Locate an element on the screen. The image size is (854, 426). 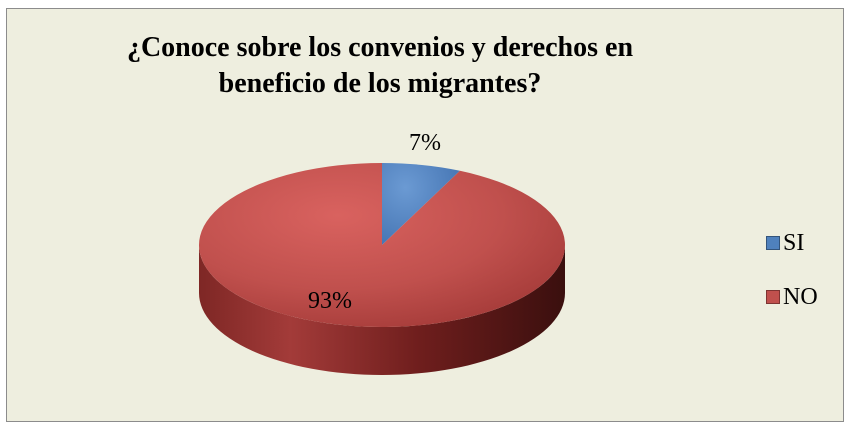
pie-side-wall is located at coordinates (382, 310).